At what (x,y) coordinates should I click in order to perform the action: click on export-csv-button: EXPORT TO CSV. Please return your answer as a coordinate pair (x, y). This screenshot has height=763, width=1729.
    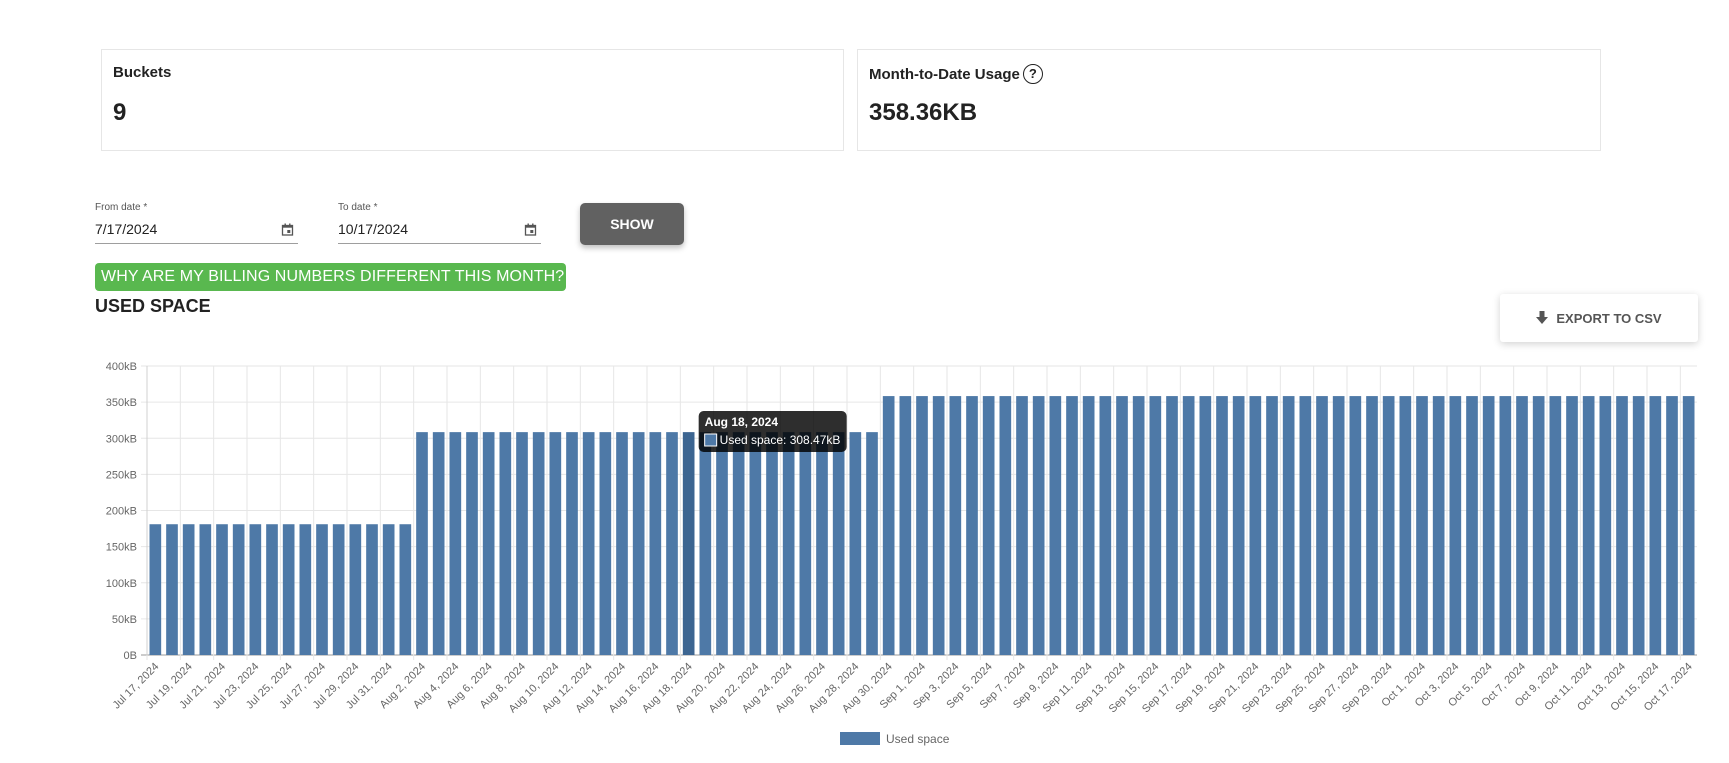
    Looking at the image, I should click on (1599, 318).